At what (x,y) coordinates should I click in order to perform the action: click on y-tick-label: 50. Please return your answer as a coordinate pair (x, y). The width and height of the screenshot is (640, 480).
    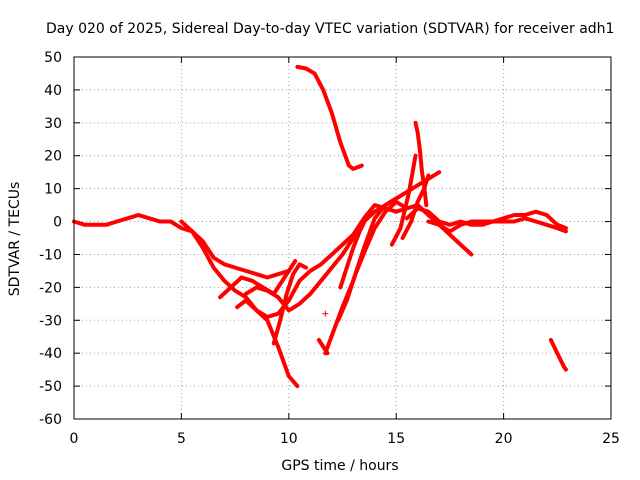
    Looking at the image, I should click on (53, 58).